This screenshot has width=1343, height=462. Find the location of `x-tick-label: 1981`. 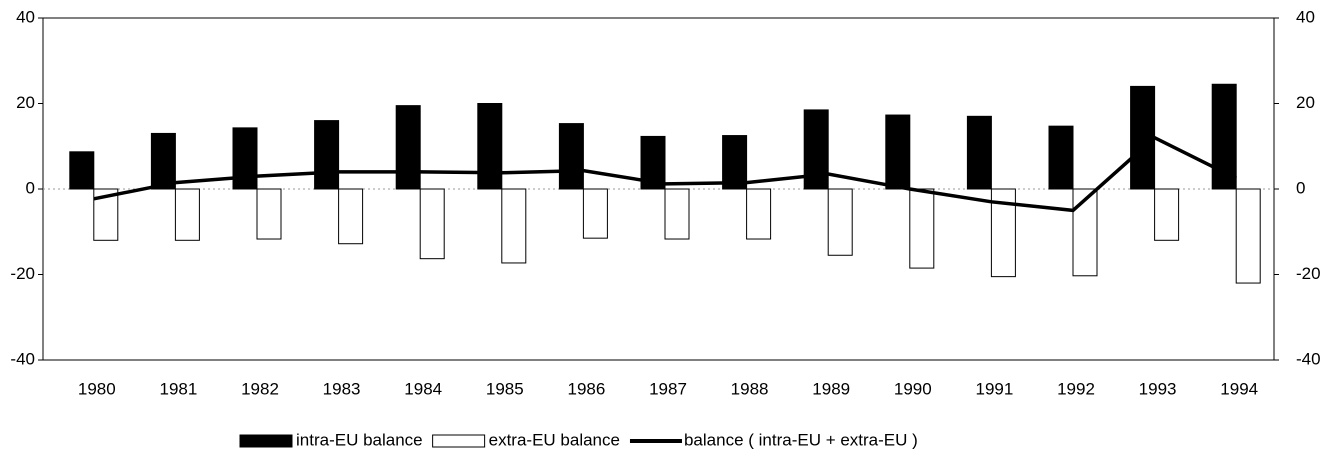

x-tick-label: 1981 is located at coordinates (178, 388).